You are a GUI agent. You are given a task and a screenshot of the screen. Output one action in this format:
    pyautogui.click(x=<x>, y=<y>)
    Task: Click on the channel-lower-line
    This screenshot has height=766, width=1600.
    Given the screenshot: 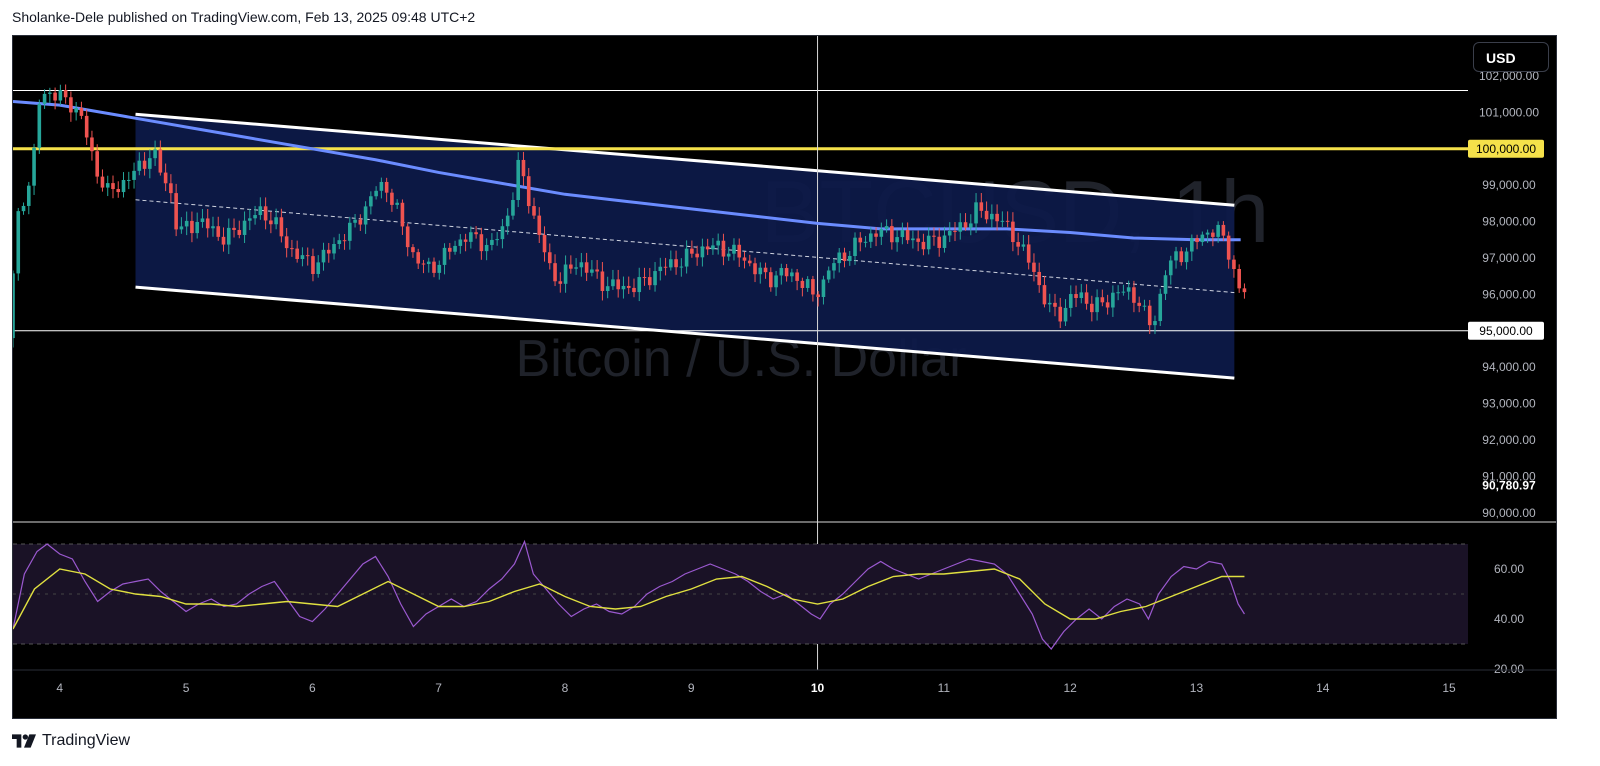 What is the action you would take?
    pyautogui.click(x=685, y=332)
    